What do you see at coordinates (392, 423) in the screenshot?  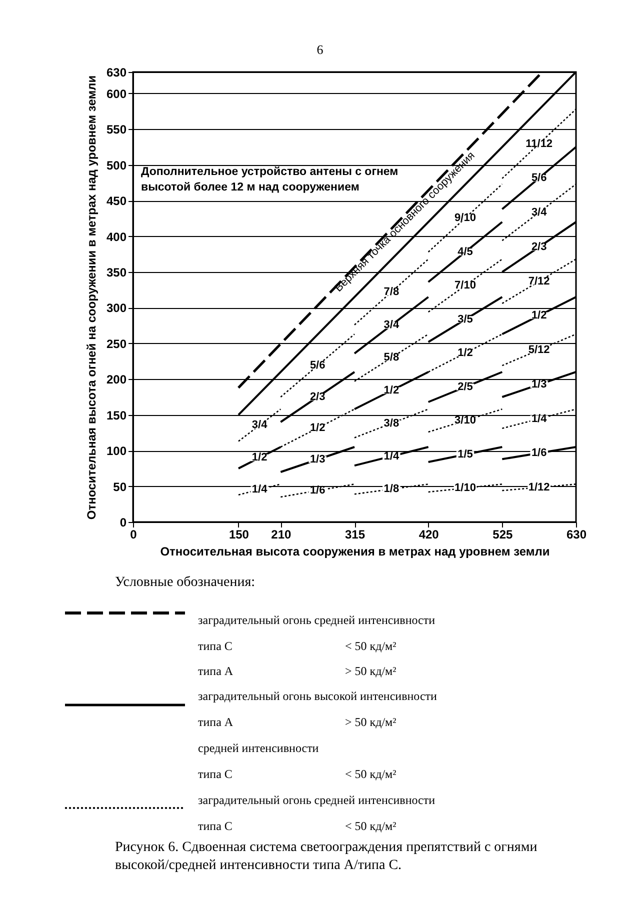 I see `series-label: 3/8` at bounding box center [392, 423].